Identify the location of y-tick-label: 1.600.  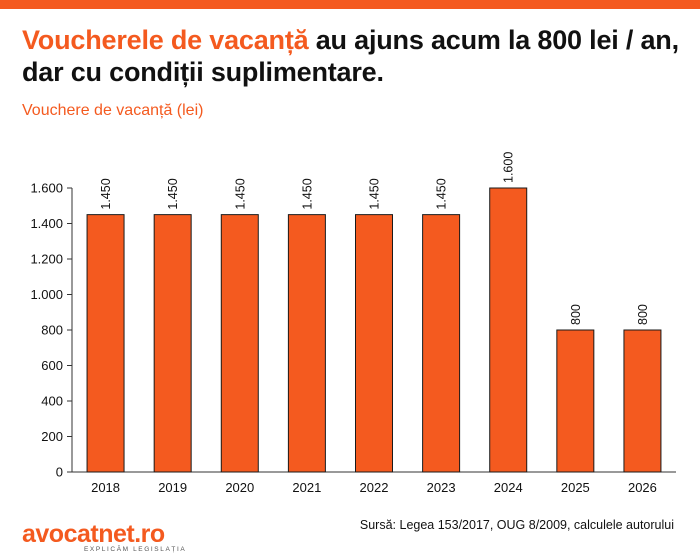
(46, 188).